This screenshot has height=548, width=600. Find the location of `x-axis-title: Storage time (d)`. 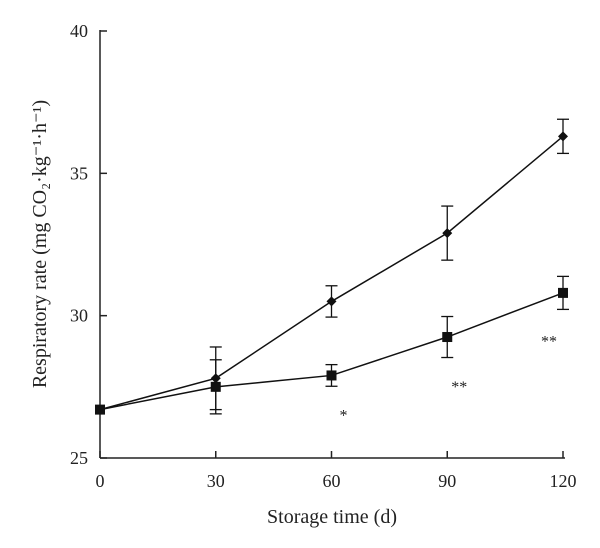

x-axis-title: Storage time (d) is located at coordinates (332, 517).